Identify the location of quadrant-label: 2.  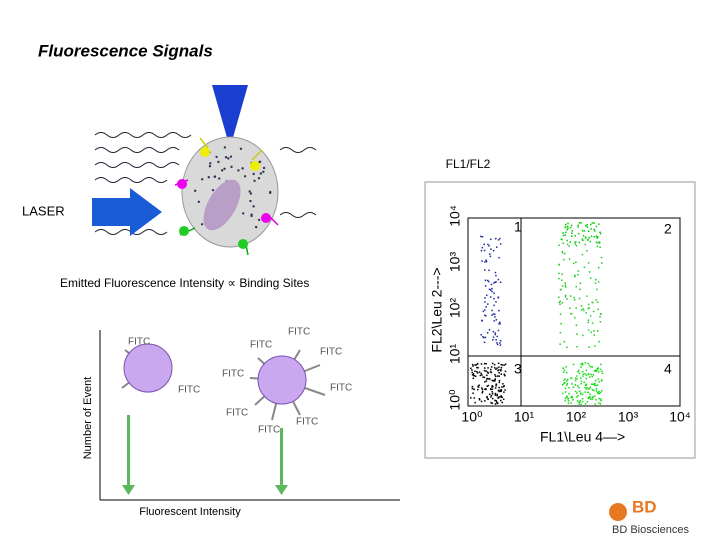
(668, 229).